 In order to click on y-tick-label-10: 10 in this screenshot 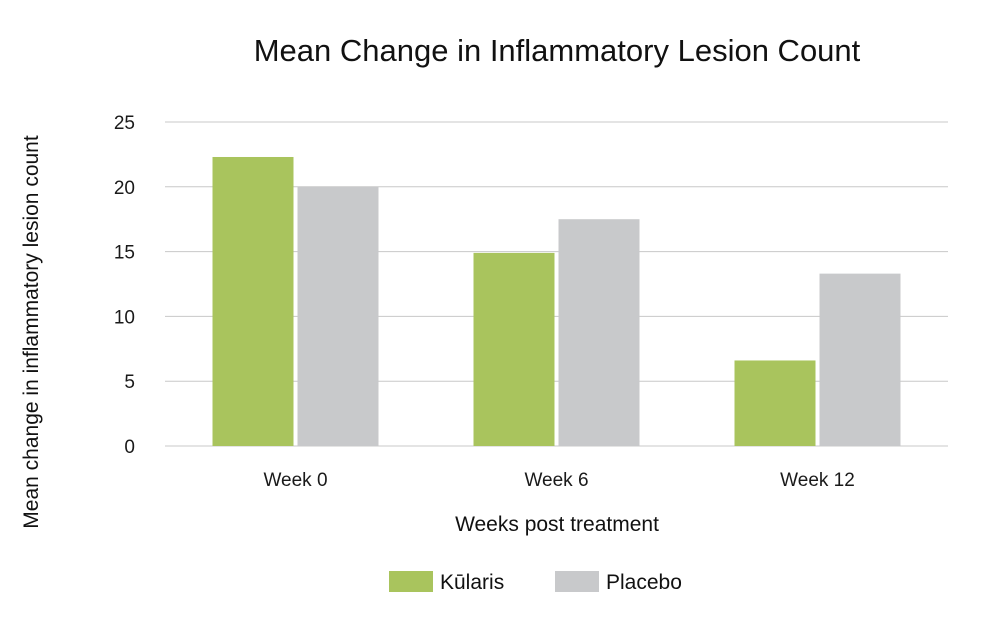, I will do `click(124, 317)`.